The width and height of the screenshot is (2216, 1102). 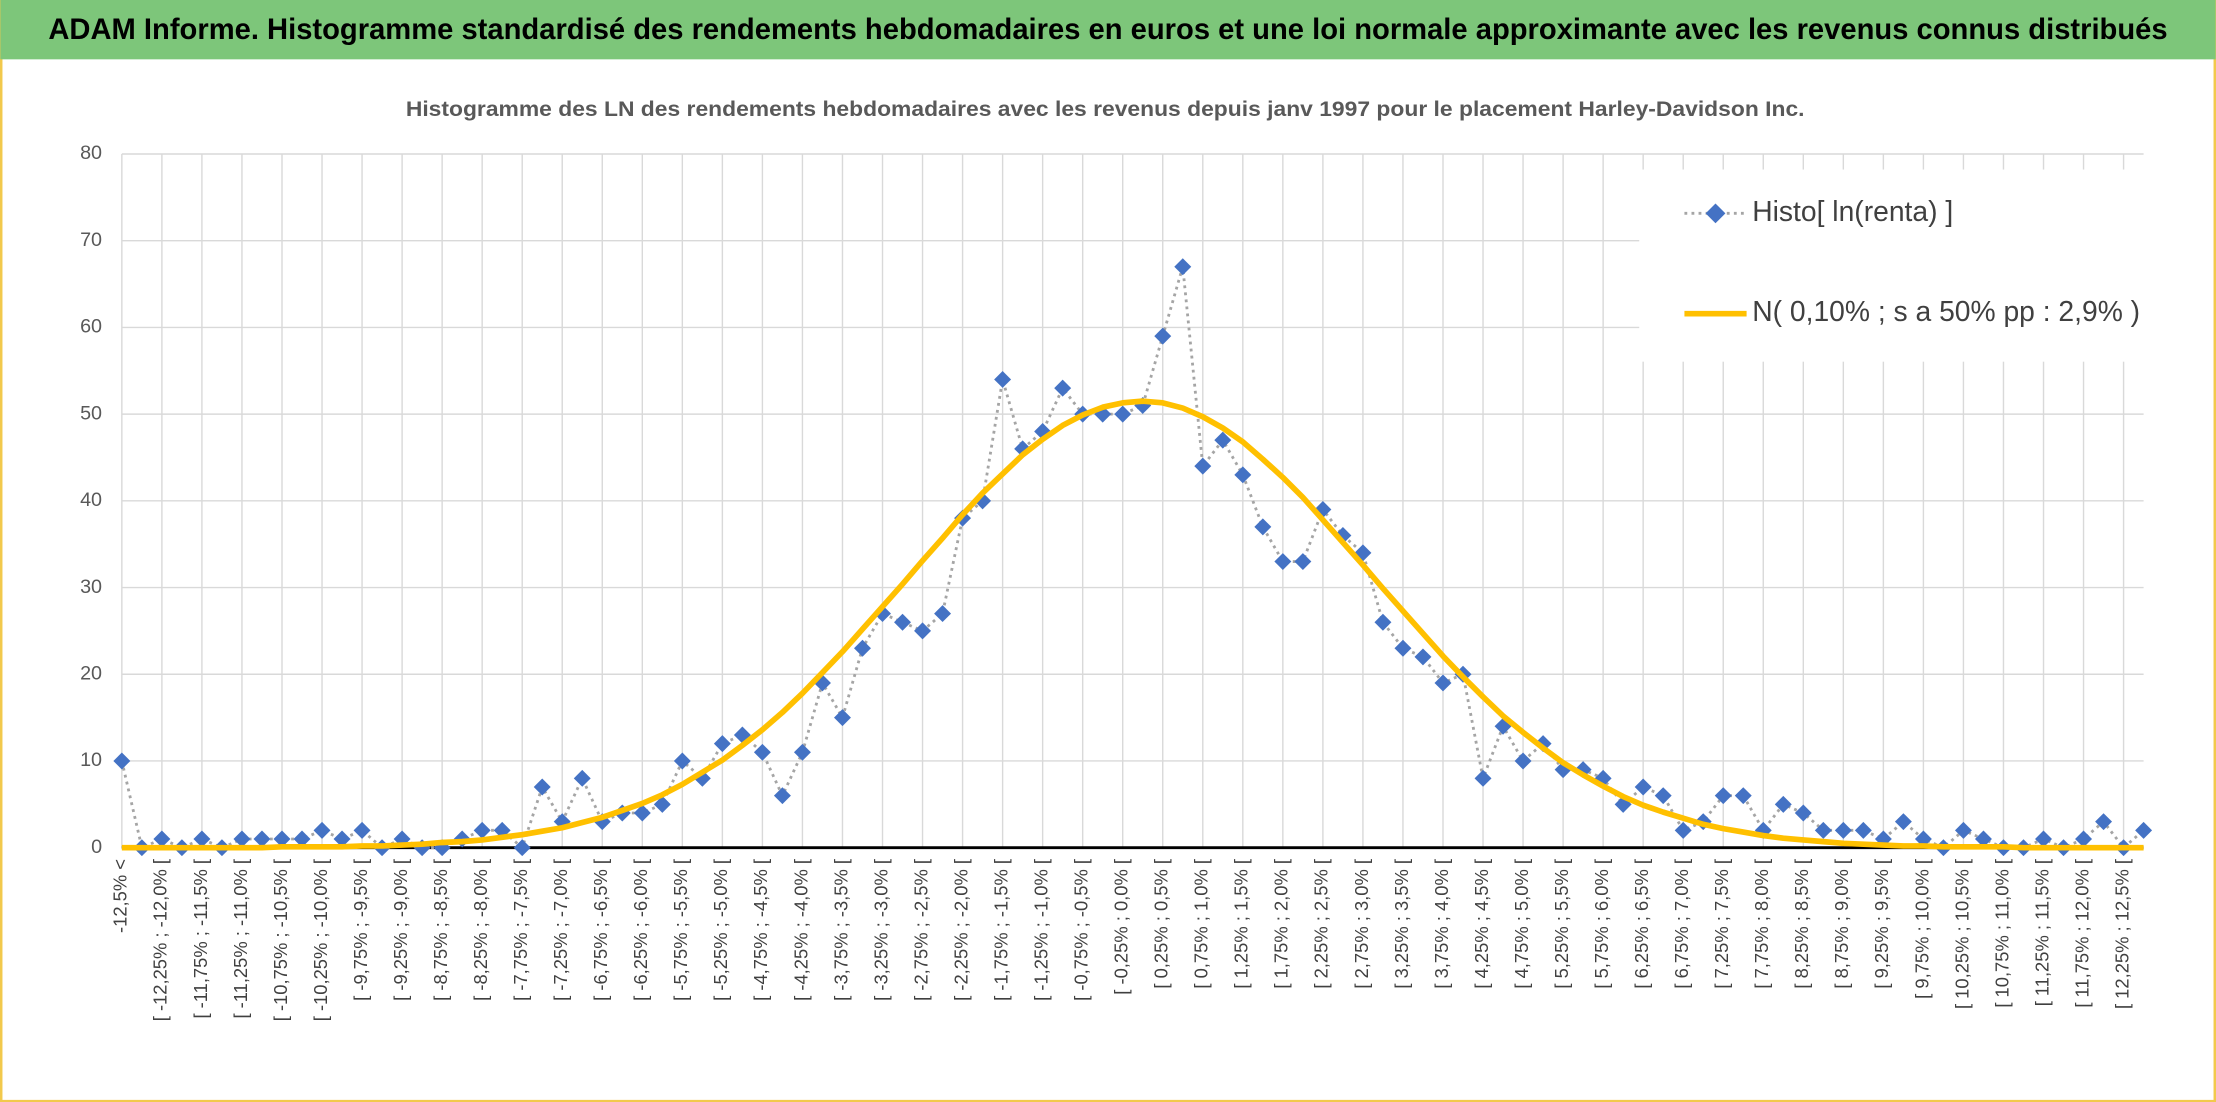 What do you see at coordinates (480, 930) in the screenshot?
I see `x-tick-label: [ -8,25% ; -8,0% [` at bounding box center [480, 930].